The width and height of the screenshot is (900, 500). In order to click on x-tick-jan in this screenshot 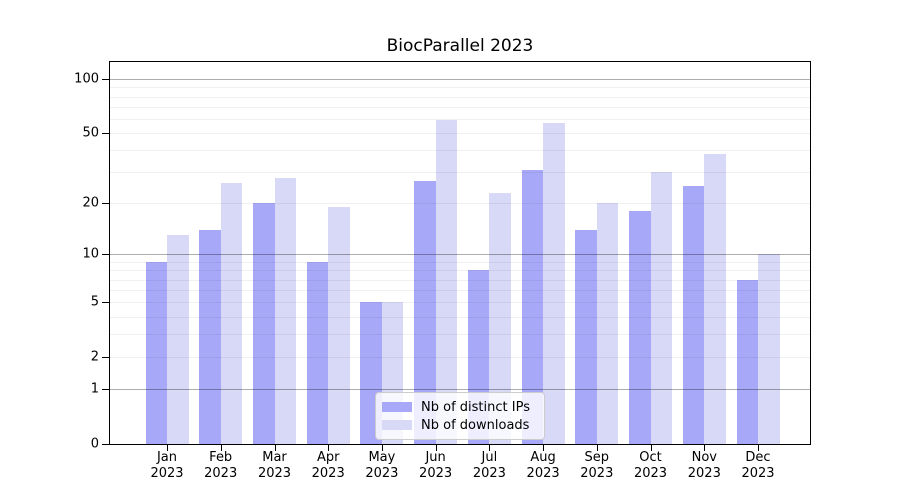, I will do `click(167, 448)`.